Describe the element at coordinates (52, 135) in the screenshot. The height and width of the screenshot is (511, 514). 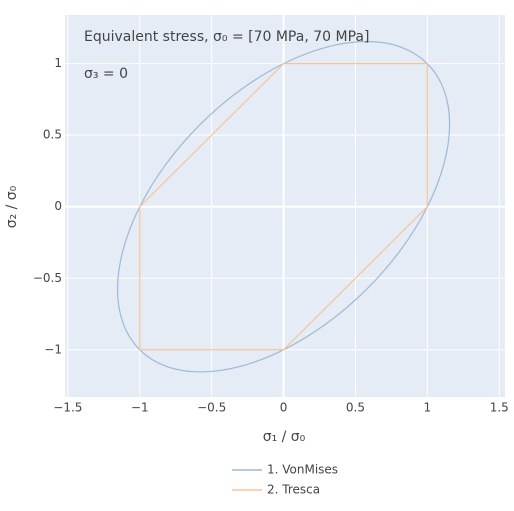
I see `y-tick-label: 0.5` at that location.